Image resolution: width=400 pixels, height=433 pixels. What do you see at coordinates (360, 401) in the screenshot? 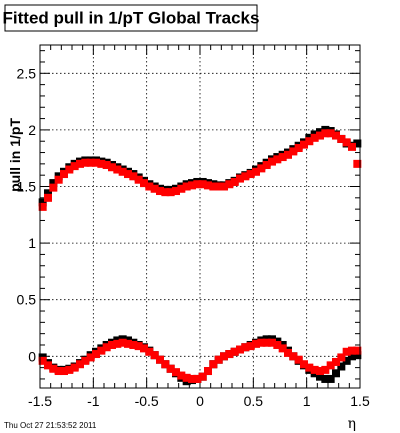
I see `x-tick-label: 1.5` at bounding box center [360, 401].